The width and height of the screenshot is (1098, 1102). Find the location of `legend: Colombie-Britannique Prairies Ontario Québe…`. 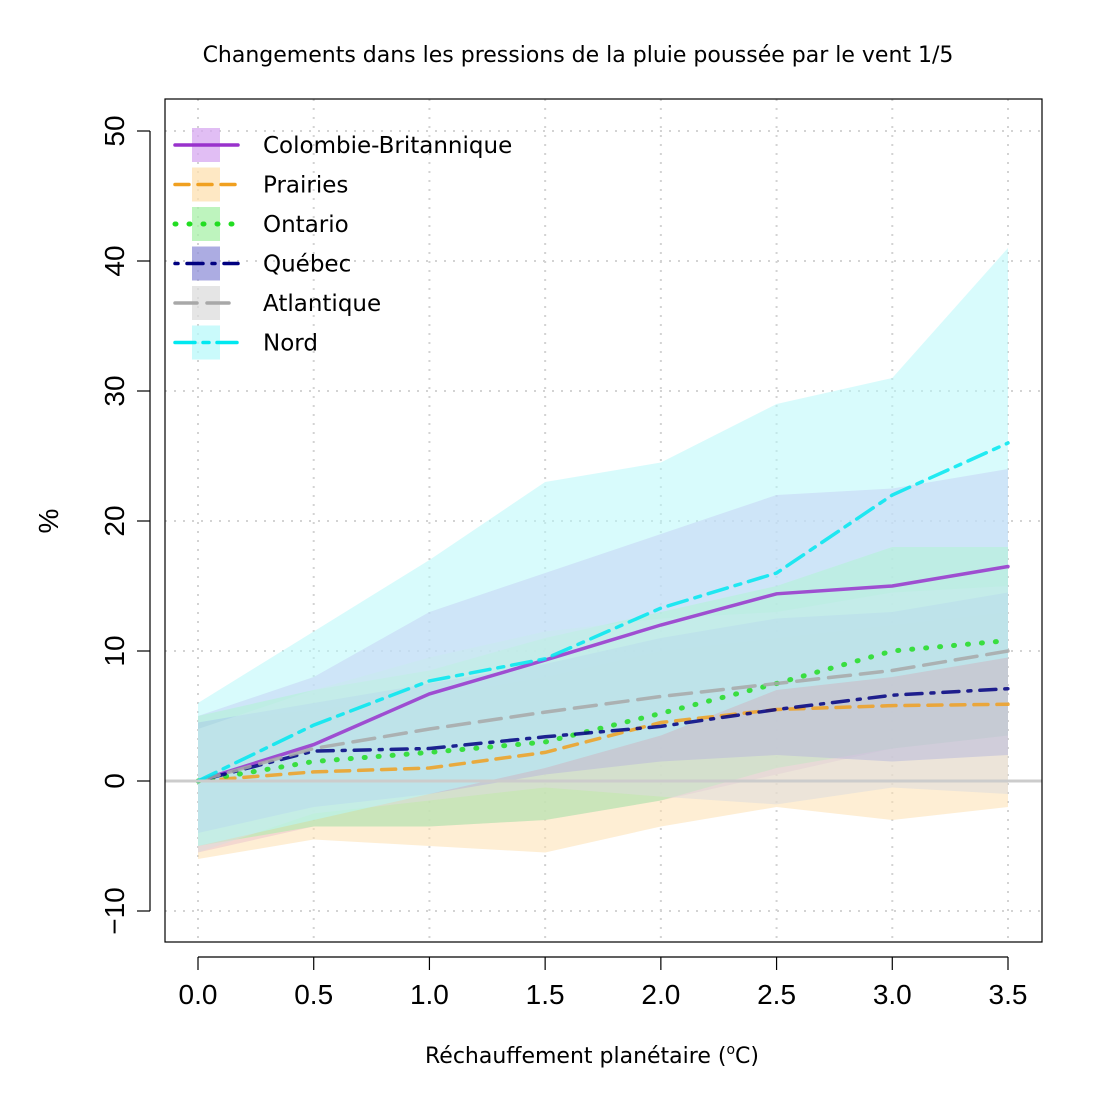

legend: Colombie-Britannique Prairies Ontario Québe… is located at coordinates (342, 244).